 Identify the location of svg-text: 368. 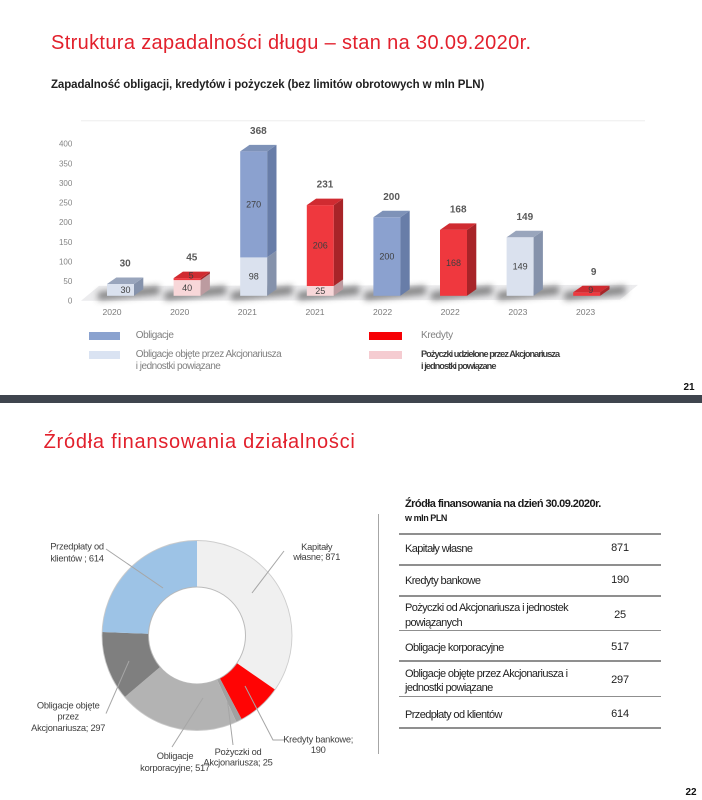
(258, 131).